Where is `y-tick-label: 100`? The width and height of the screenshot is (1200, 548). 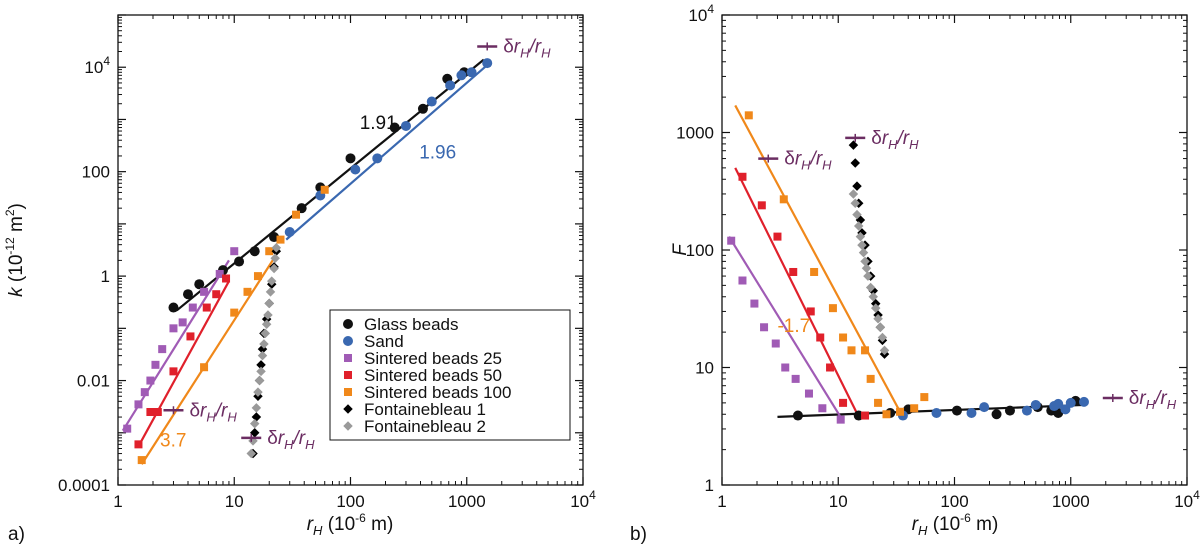 y-tick-label: 100 is located at coordinates (700, 250).